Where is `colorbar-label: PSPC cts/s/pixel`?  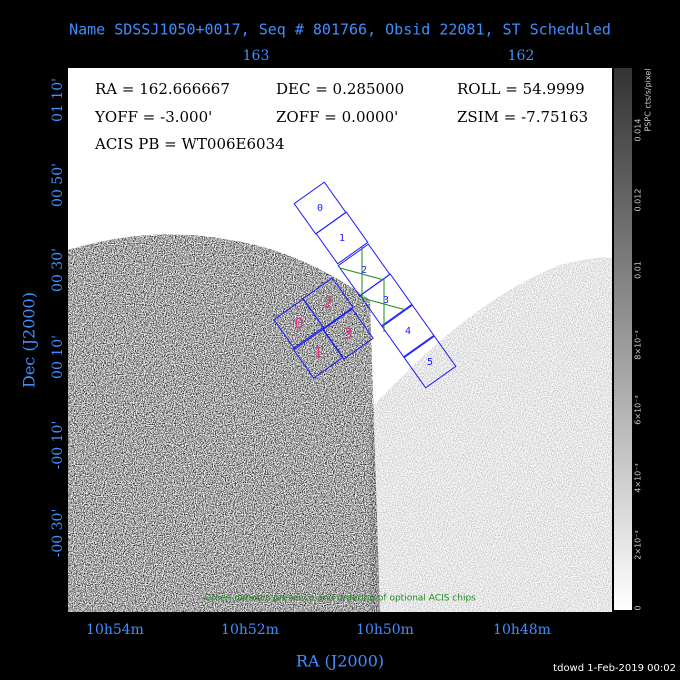 colorbar-label: PSPC cts/s/pixel is located at coordinates (648, 99).